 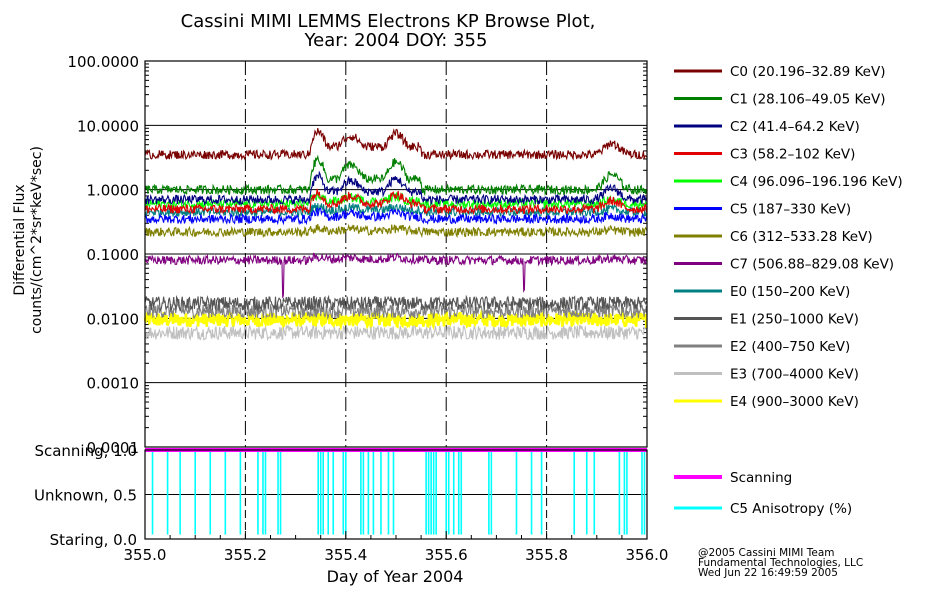 I want to click on legend-label: Scanning, so click(x=761, y=478).